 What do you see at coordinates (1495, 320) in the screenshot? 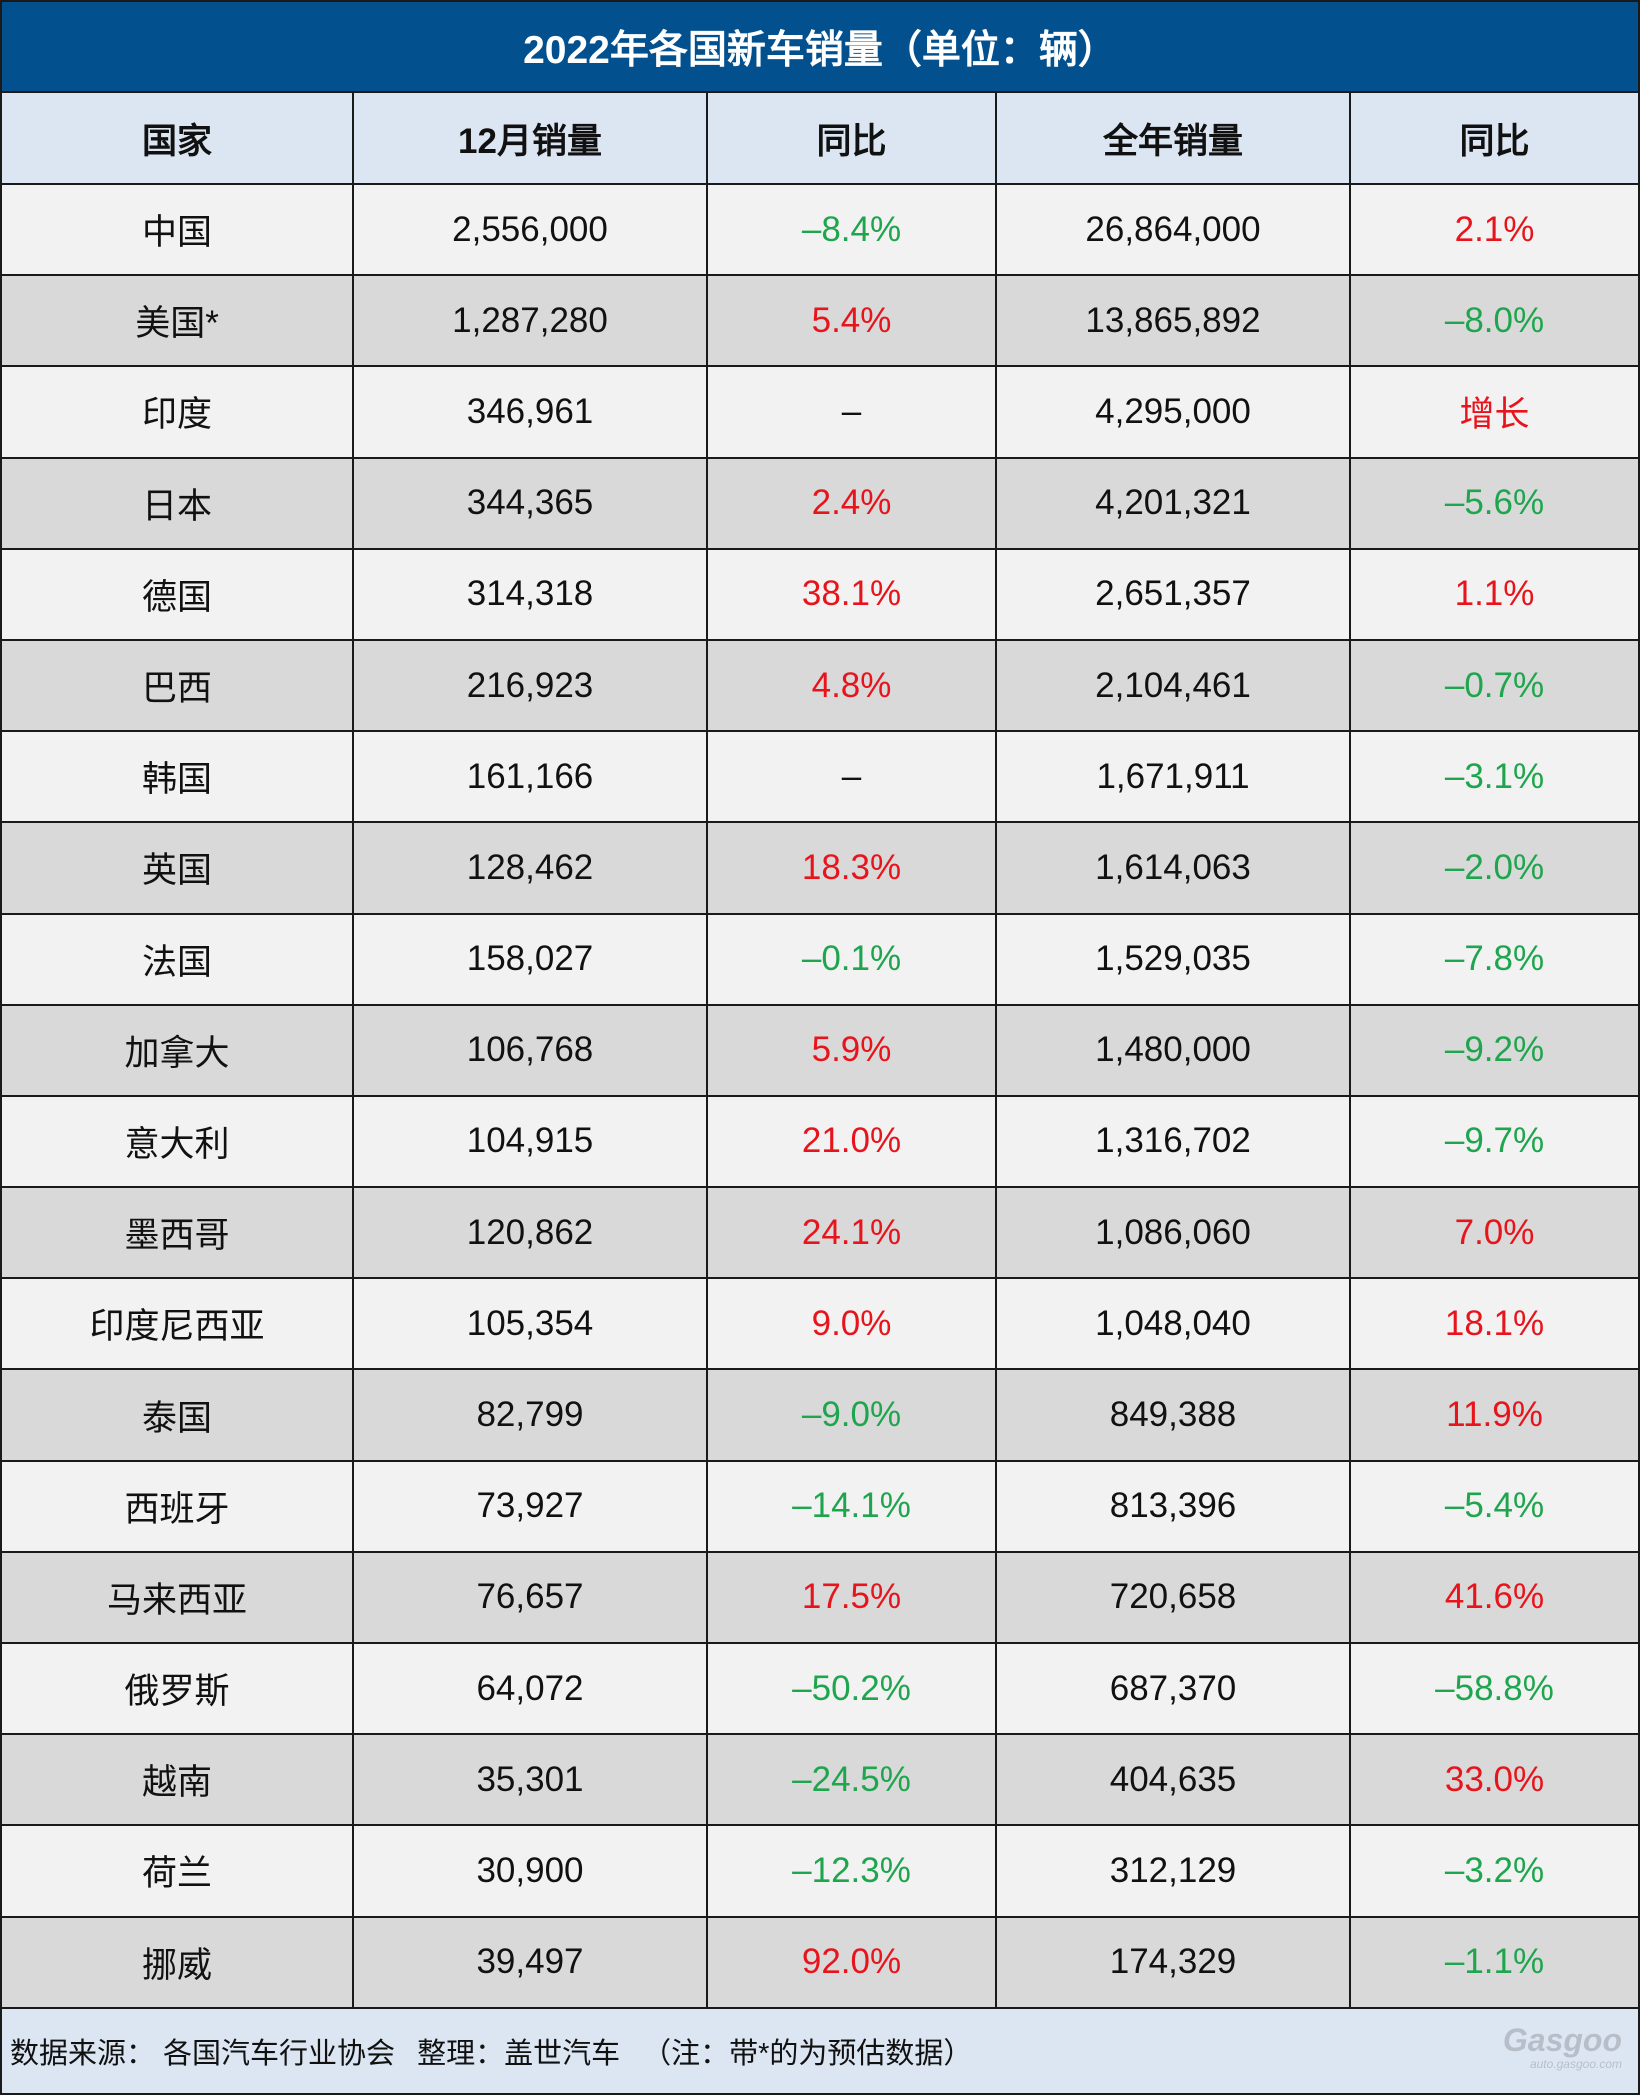
I see `table-cell: –8.0%` at bounding box center [1495, 320].